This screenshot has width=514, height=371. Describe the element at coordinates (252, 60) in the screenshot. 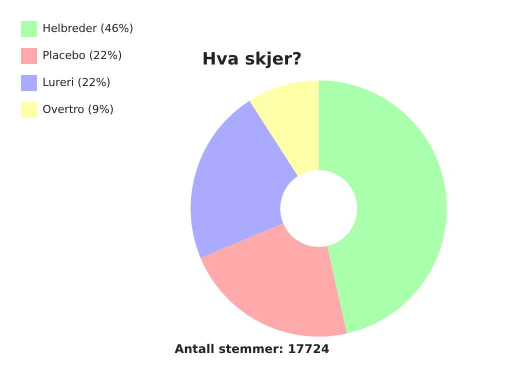

I see `text: Hva skjer?` at that location.